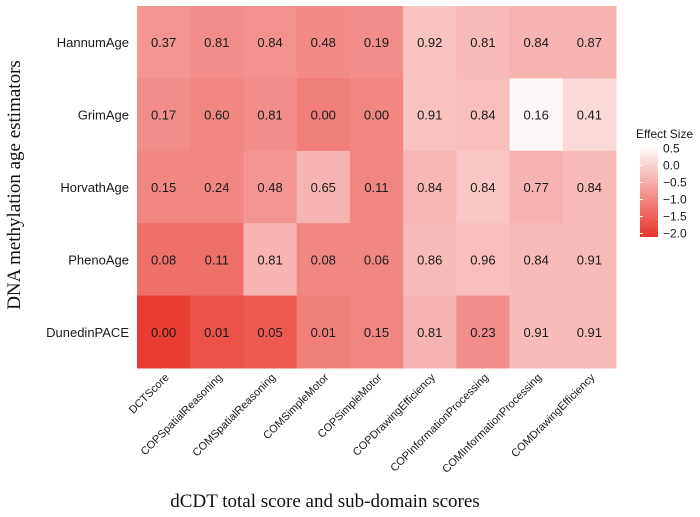 This screenshot has height=517, width=700. What do you see at coordinates (98, 259) in the screenshot?
I see `row-label: PhenoAge` at bounding box center [98, 259].